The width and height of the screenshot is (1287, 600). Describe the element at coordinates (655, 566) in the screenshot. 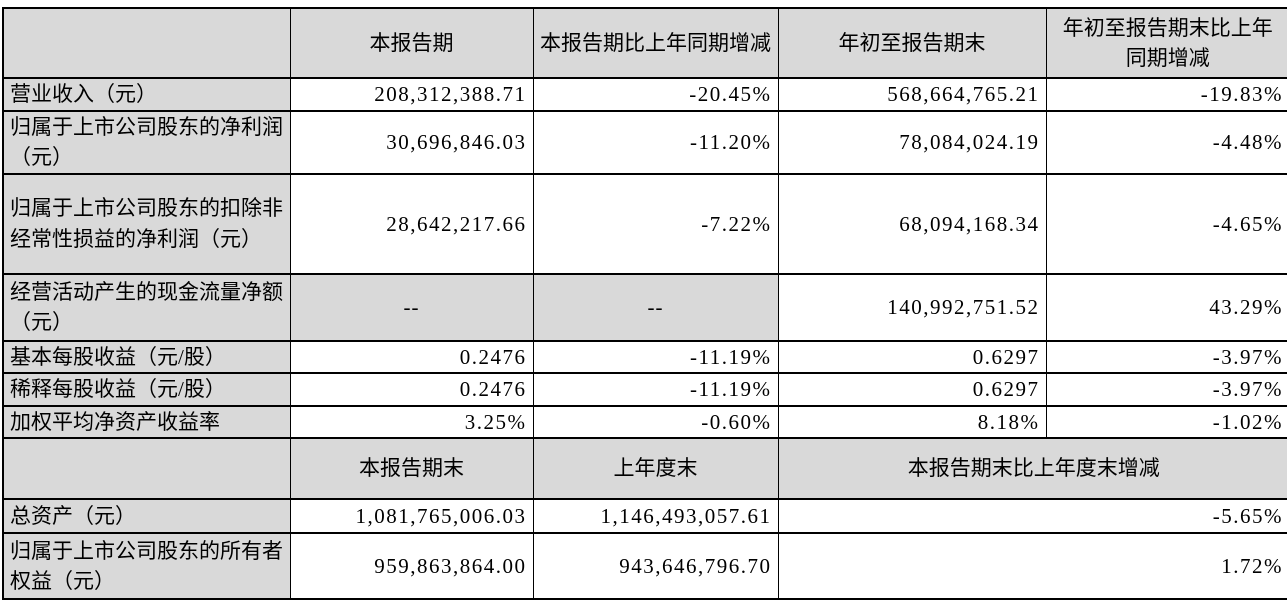

I see `cell-equity-prior-year-end: 943,646,796.70` at that location.